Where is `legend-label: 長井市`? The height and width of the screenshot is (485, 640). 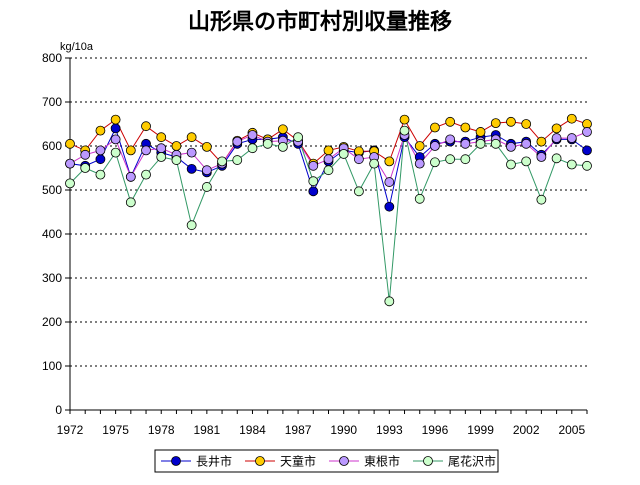
legend-label: 長井市 is located at coordinates (214, 461).